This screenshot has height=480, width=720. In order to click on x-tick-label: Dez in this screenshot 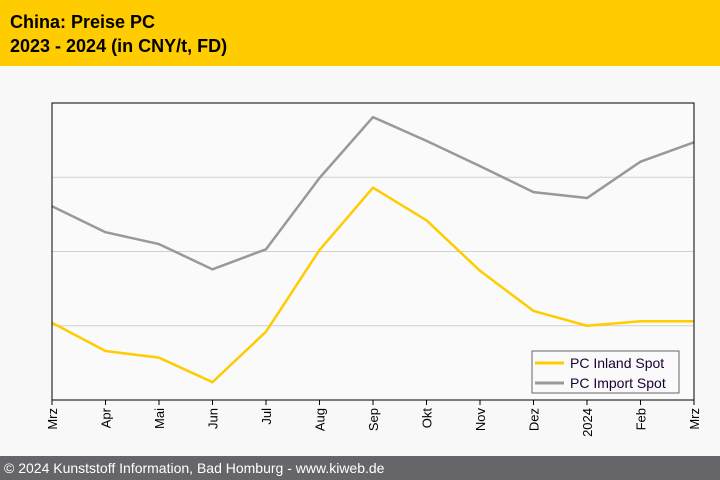, I will do `click(534, 419)`.